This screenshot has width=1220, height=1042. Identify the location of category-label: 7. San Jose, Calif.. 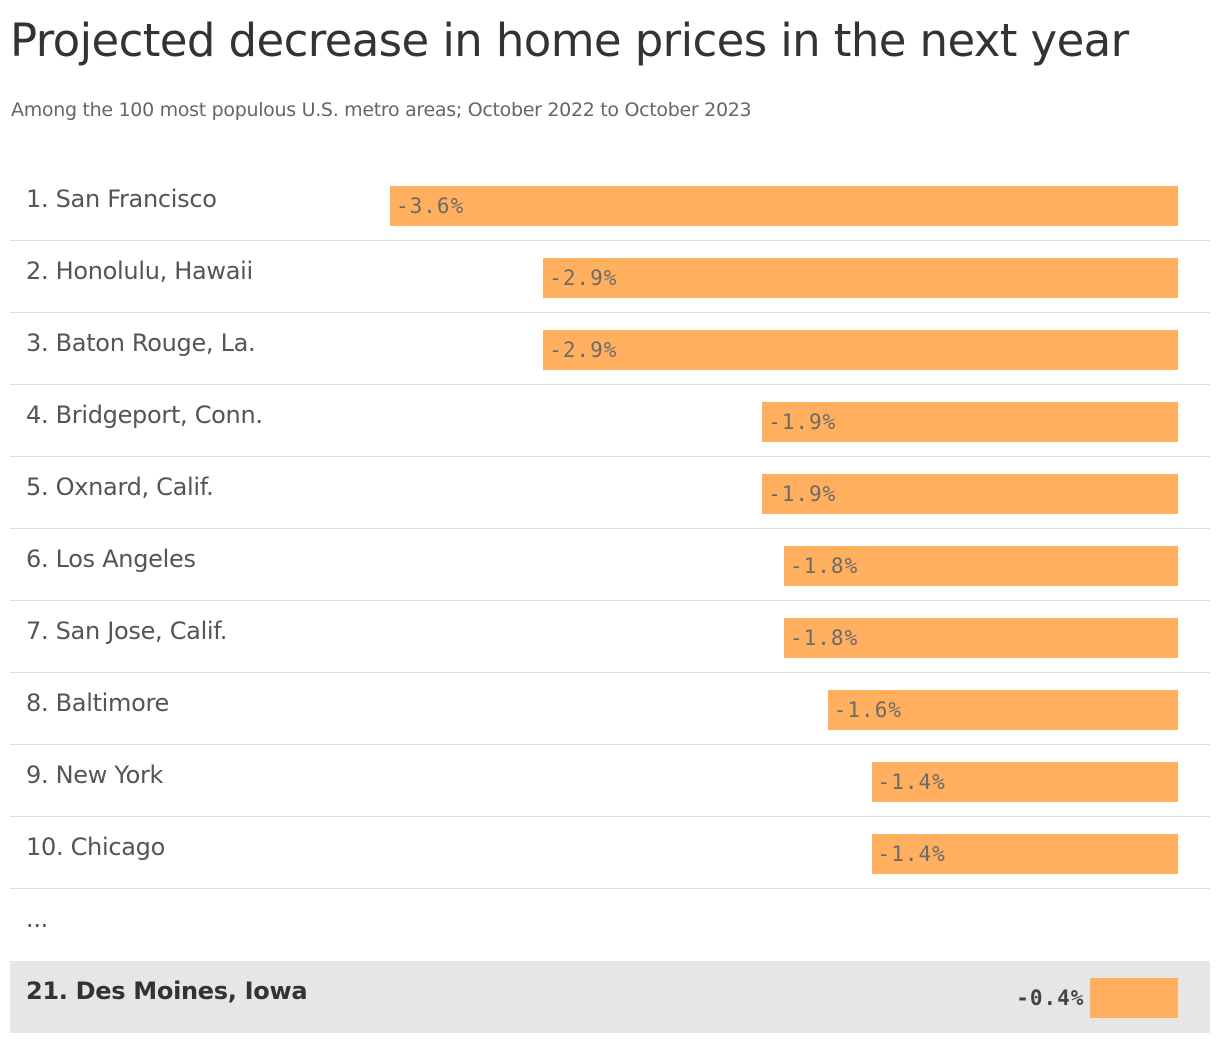
(127, 631).